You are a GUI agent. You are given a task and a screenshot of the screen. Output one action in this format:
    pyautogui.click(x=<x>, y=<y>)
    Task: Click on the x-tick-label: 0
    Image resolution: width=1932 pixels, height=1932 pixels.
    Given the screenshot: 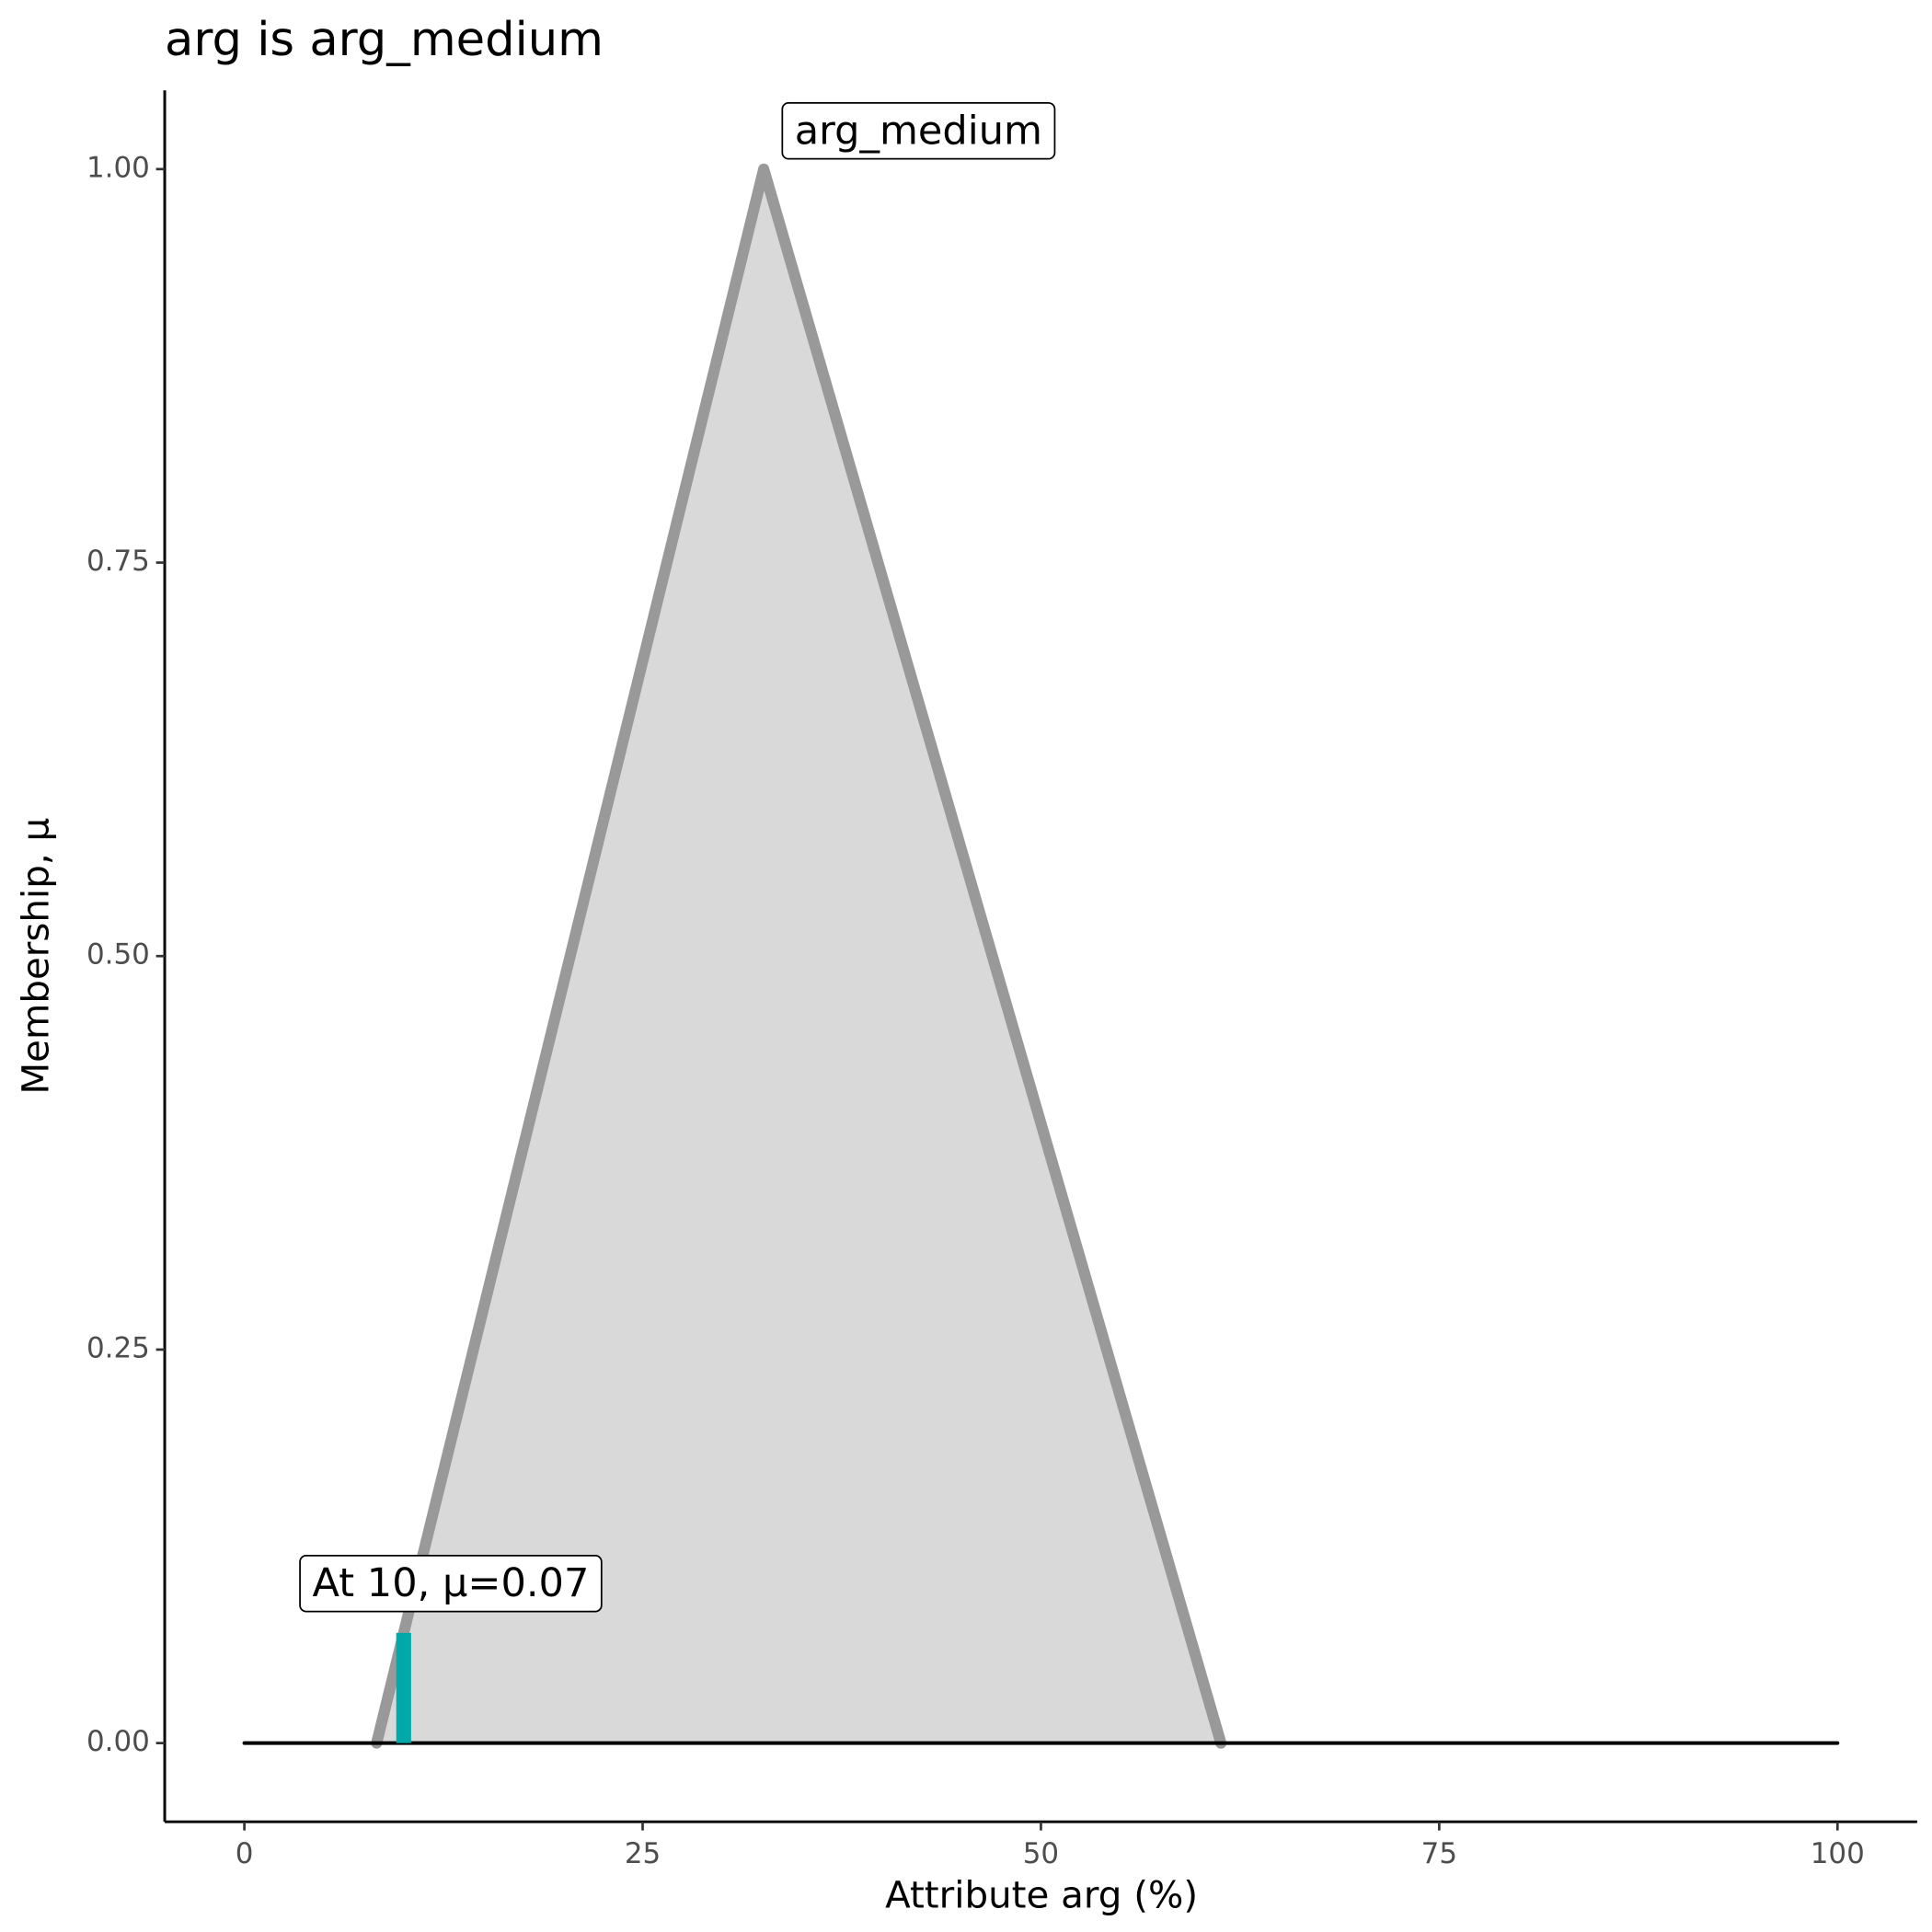 What is the action you would take?
    pyautogui.click(x=245, y=1853)
    